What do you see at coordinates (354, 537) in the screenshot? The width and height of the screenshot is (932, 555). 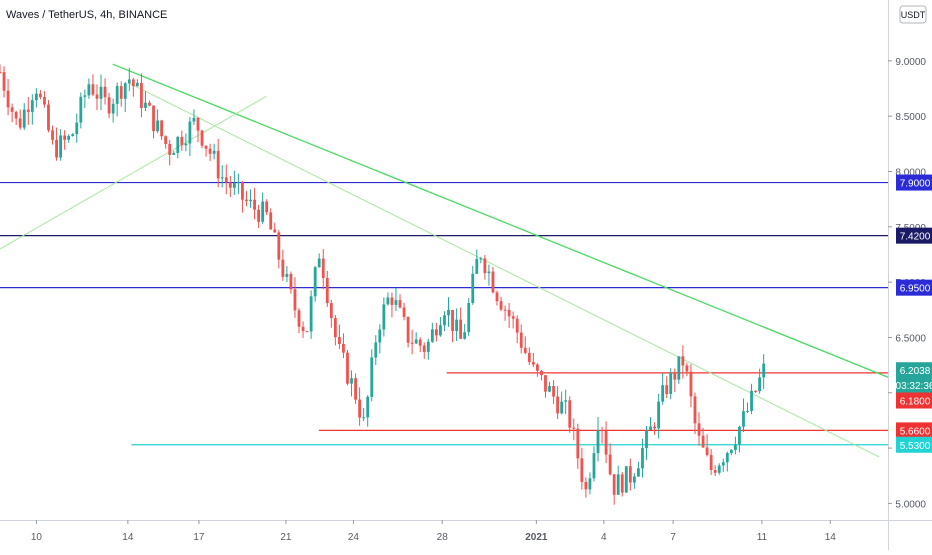 I see `x-tick-label: 24` at bounding box center [354, 537].